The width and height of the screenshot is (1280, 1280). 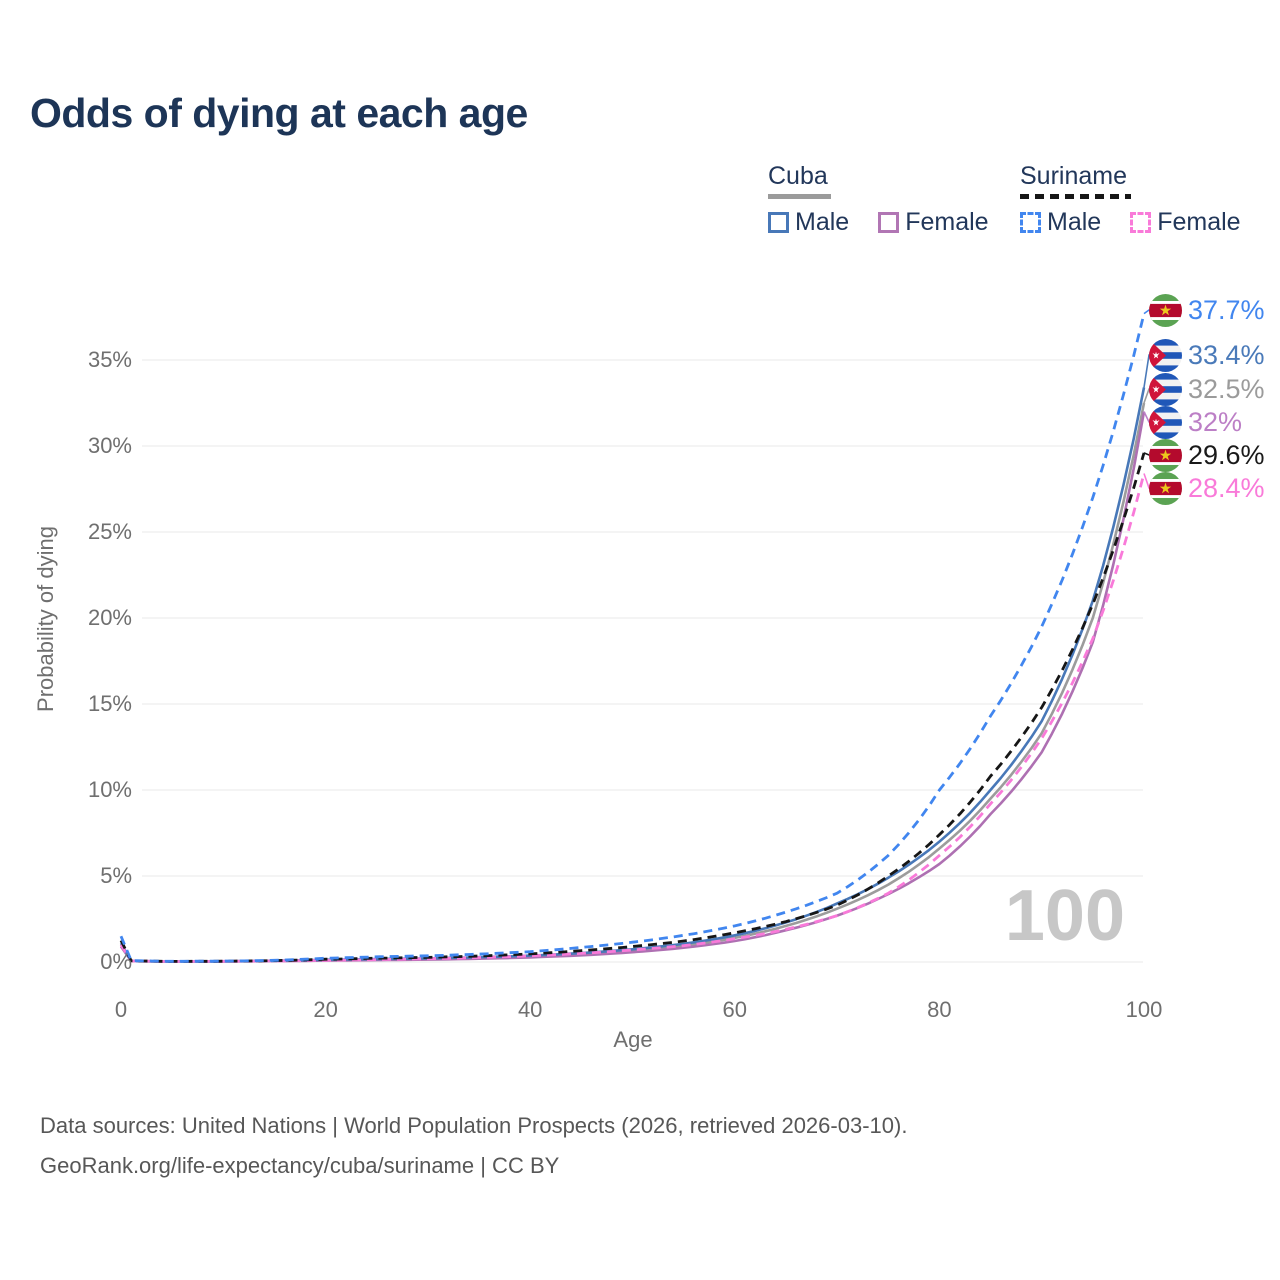 What do you see at coordinates (279, 113) in the screenshot?
I see `page-title: Odds of dying at each age` at bounding box center [279, 113].